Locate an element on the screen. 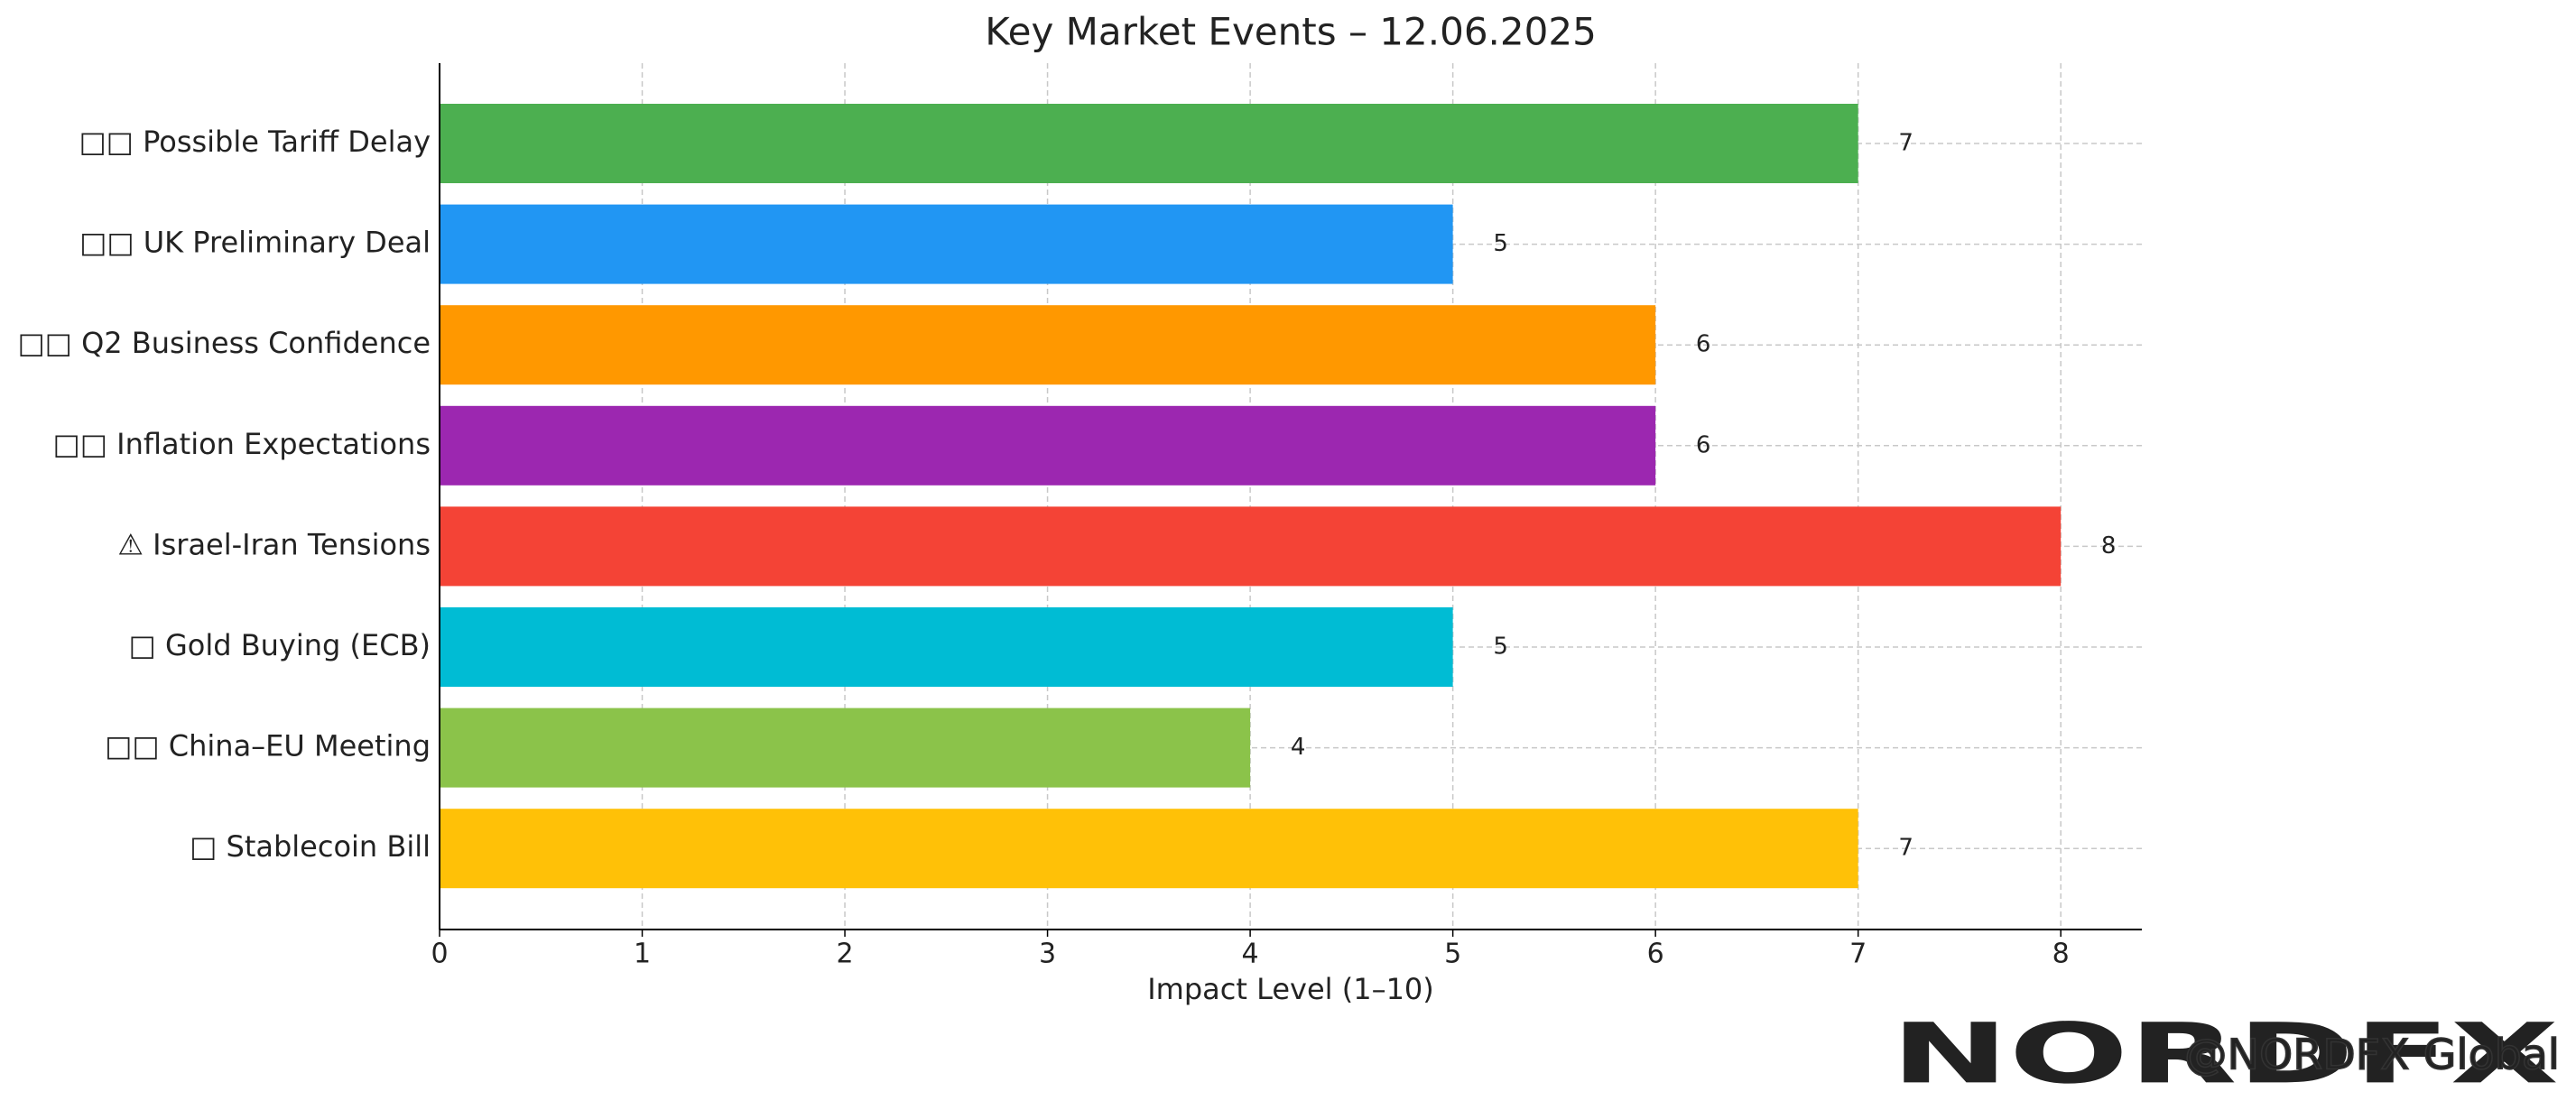 Image resolution: width=2576 pixels, height=1110 pixels. watermark-handle: @NORDFX Global is located at coordinates (2372, 1055).